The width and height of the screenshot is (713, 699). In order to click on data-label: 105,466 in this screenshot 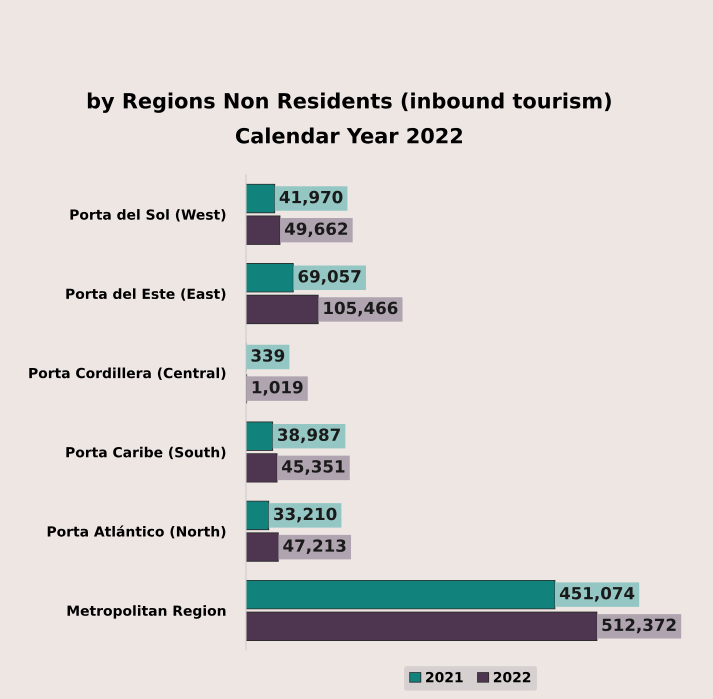, I will do `click(361, 309)`.